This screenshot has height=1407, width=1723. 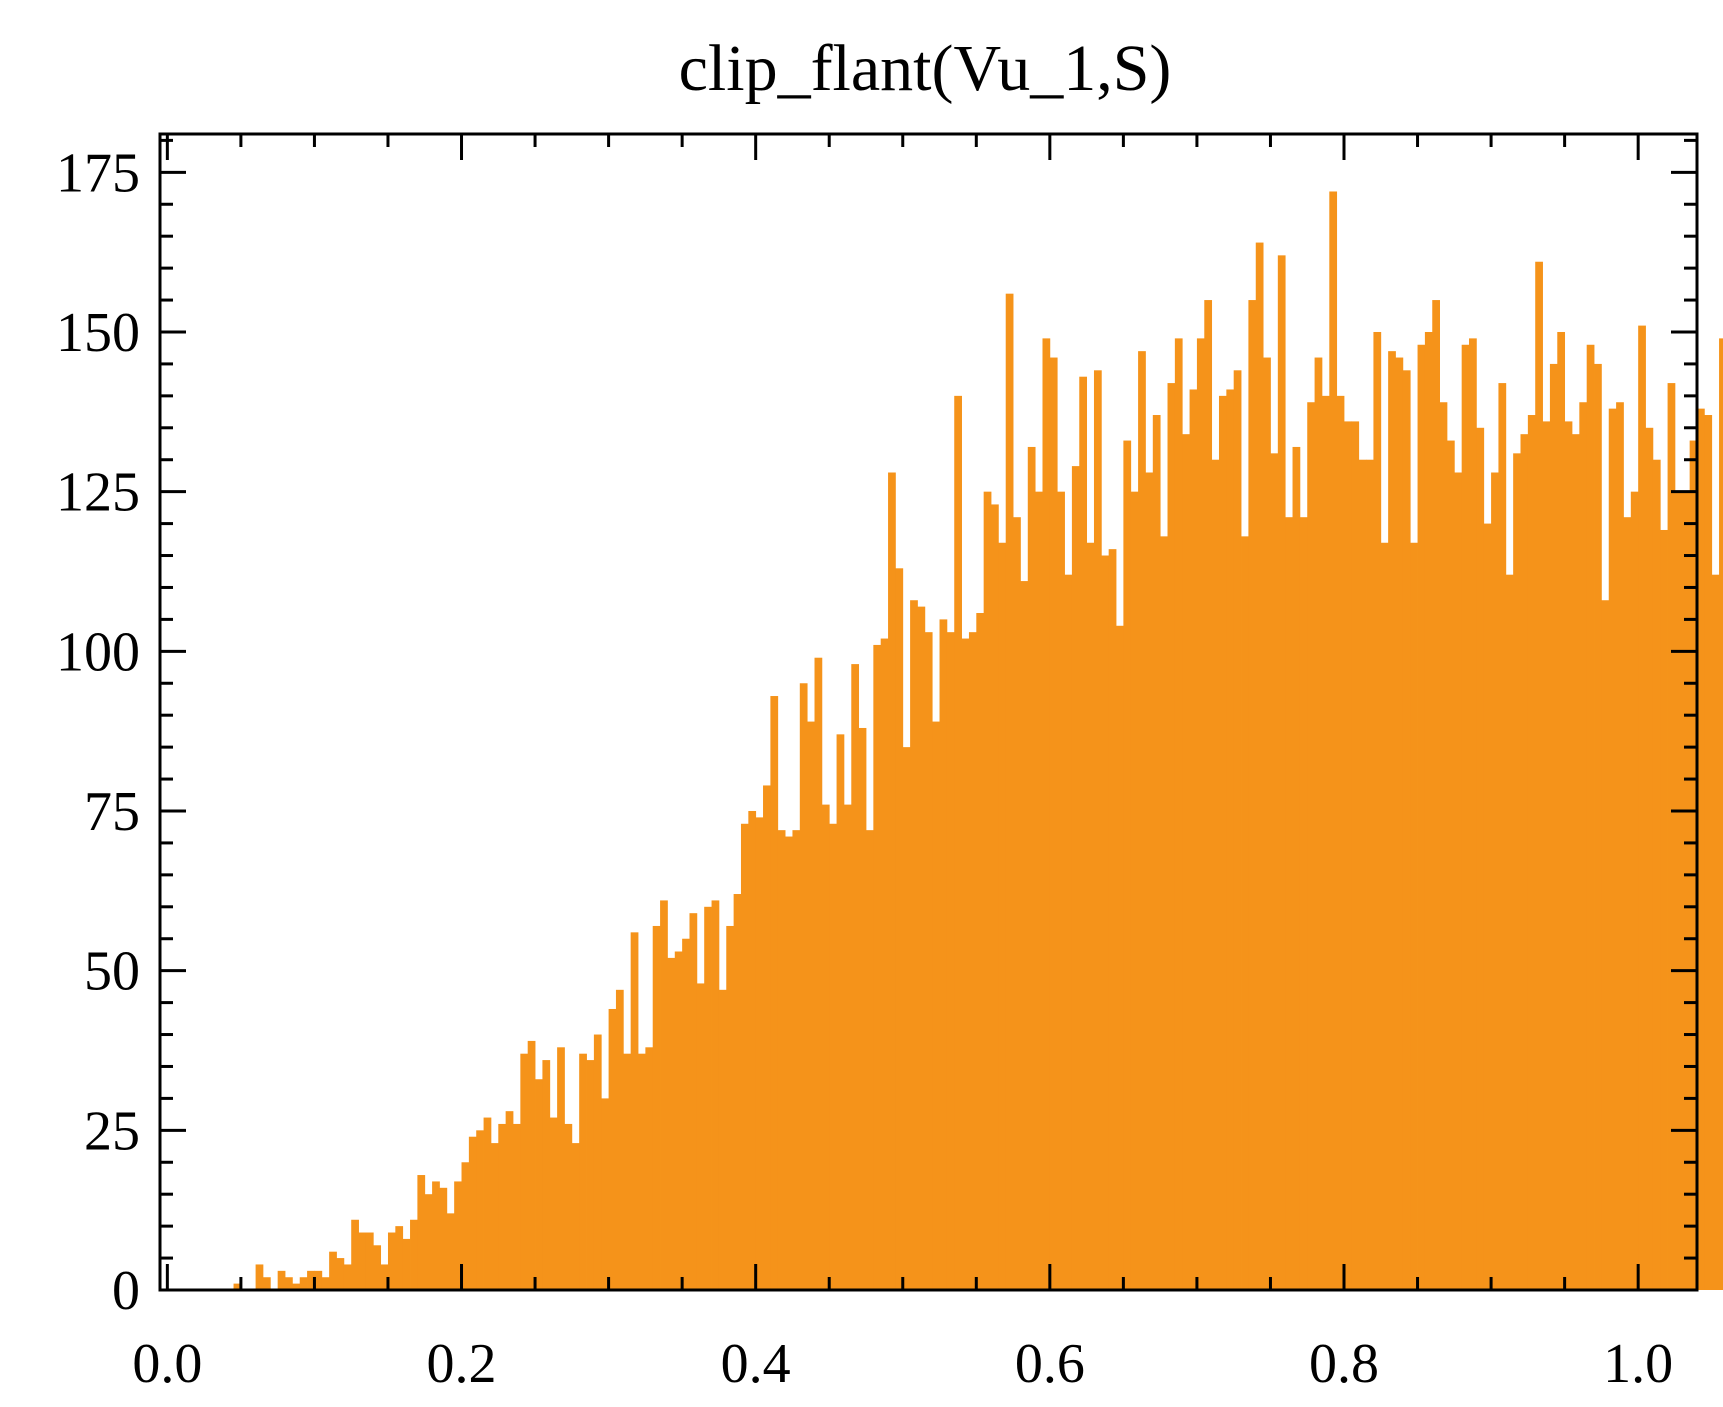 I want to click on y-tick-label: 50, so click(x=112, y=972).